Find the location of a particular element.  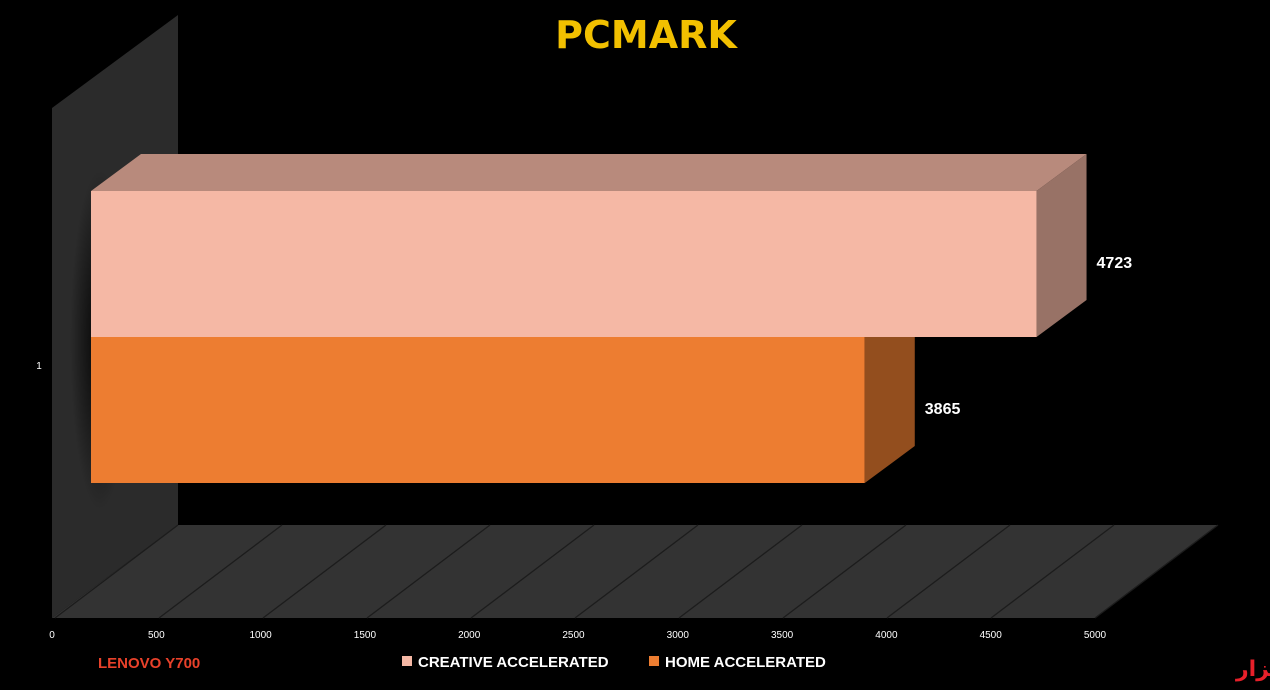

bar-home-front is located at coordinates (478, 410).